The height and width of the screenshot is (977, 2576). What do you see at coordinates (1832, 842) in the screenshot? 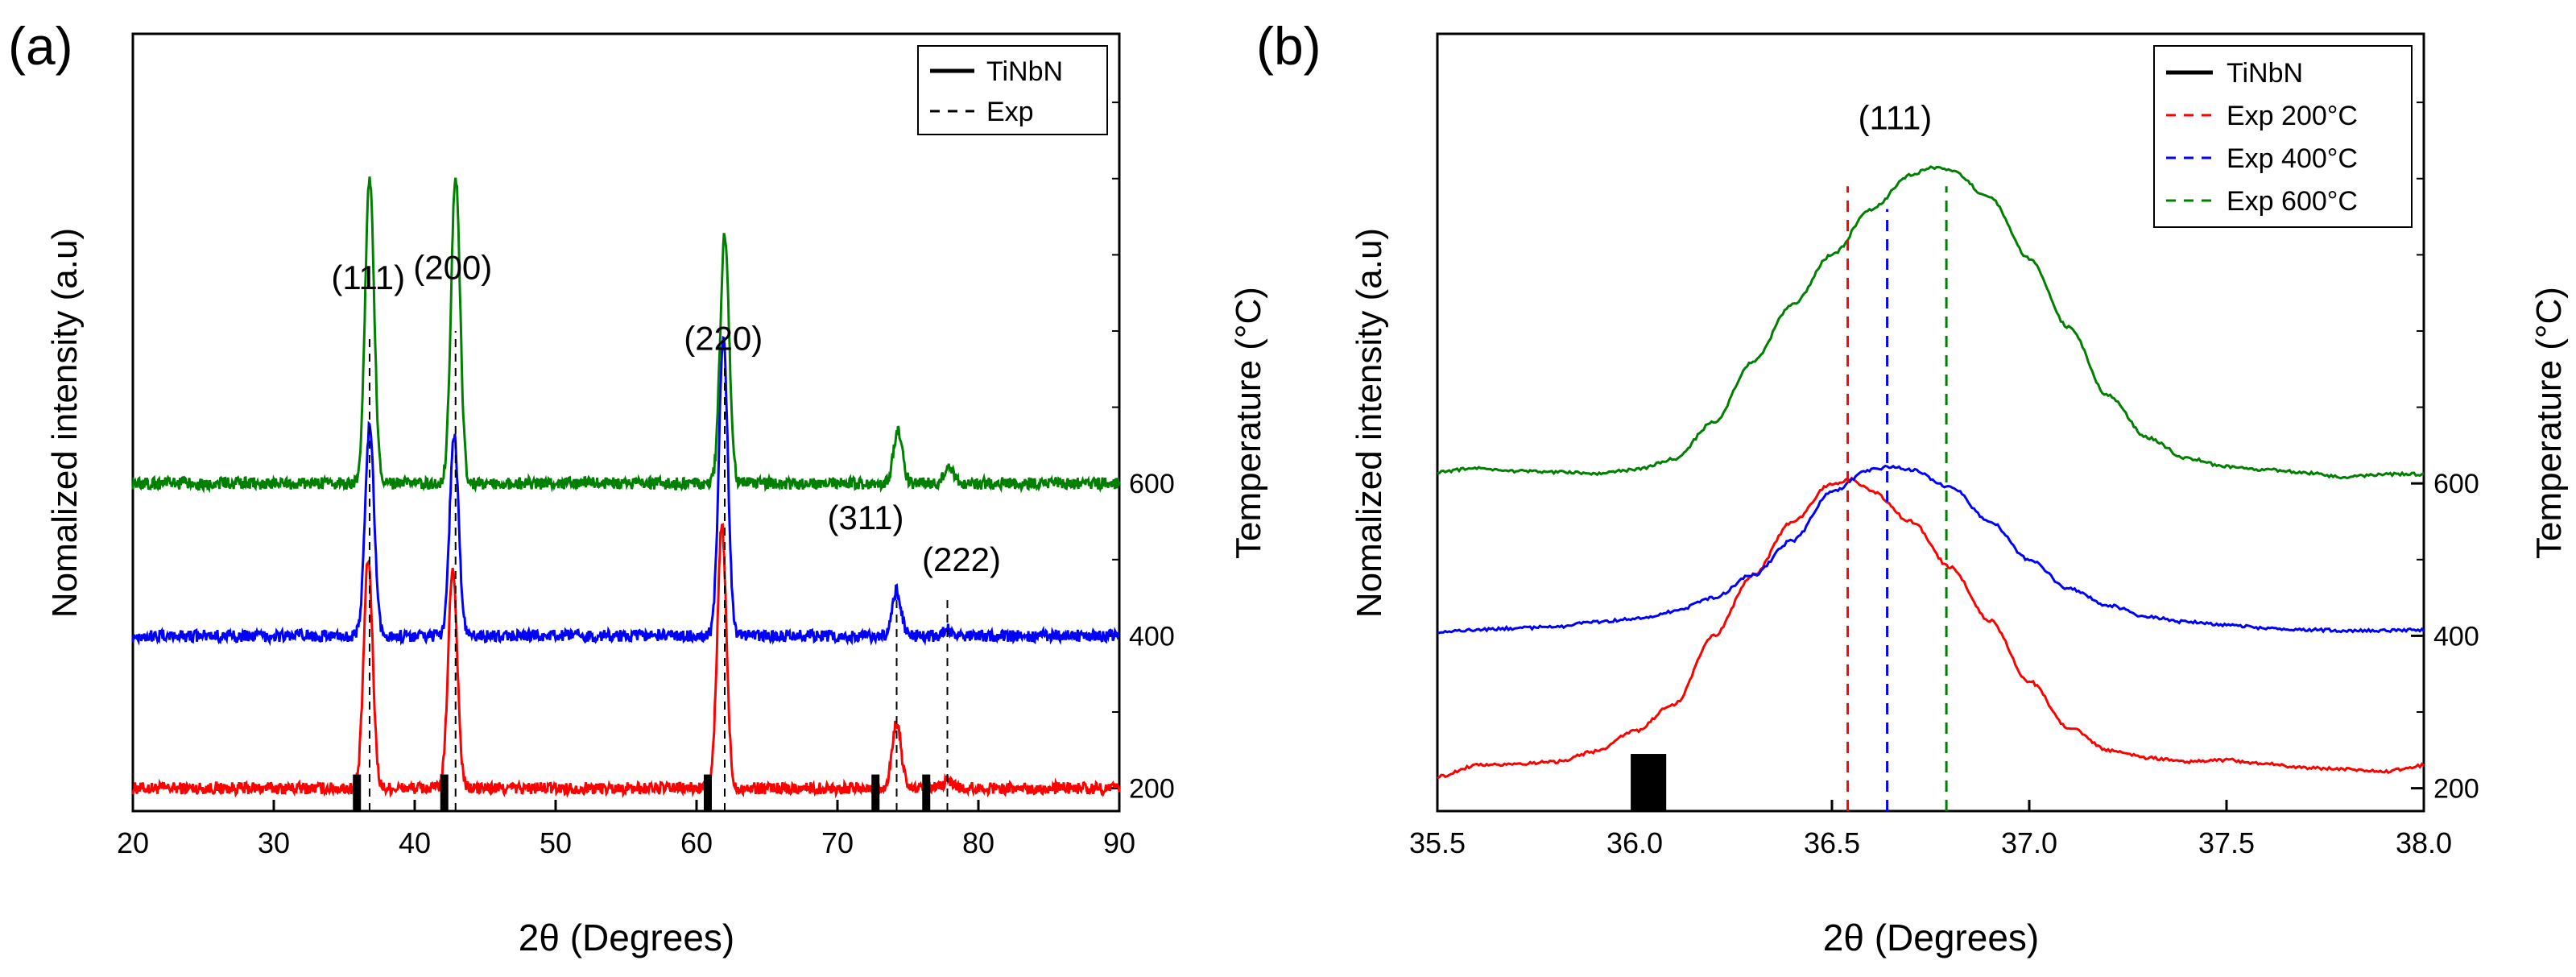
I see `panel-b-x-tick-label: 36.5` at bounding box center [1832, 842].